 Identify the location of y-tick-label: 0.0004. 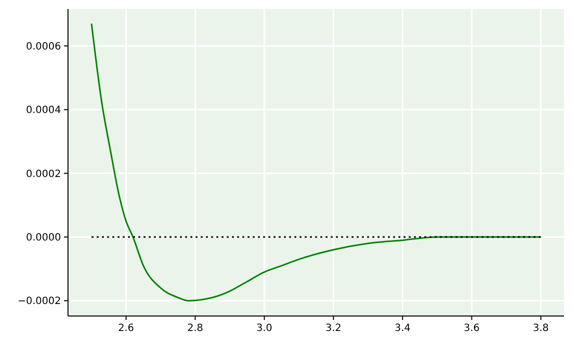
(43, 110).